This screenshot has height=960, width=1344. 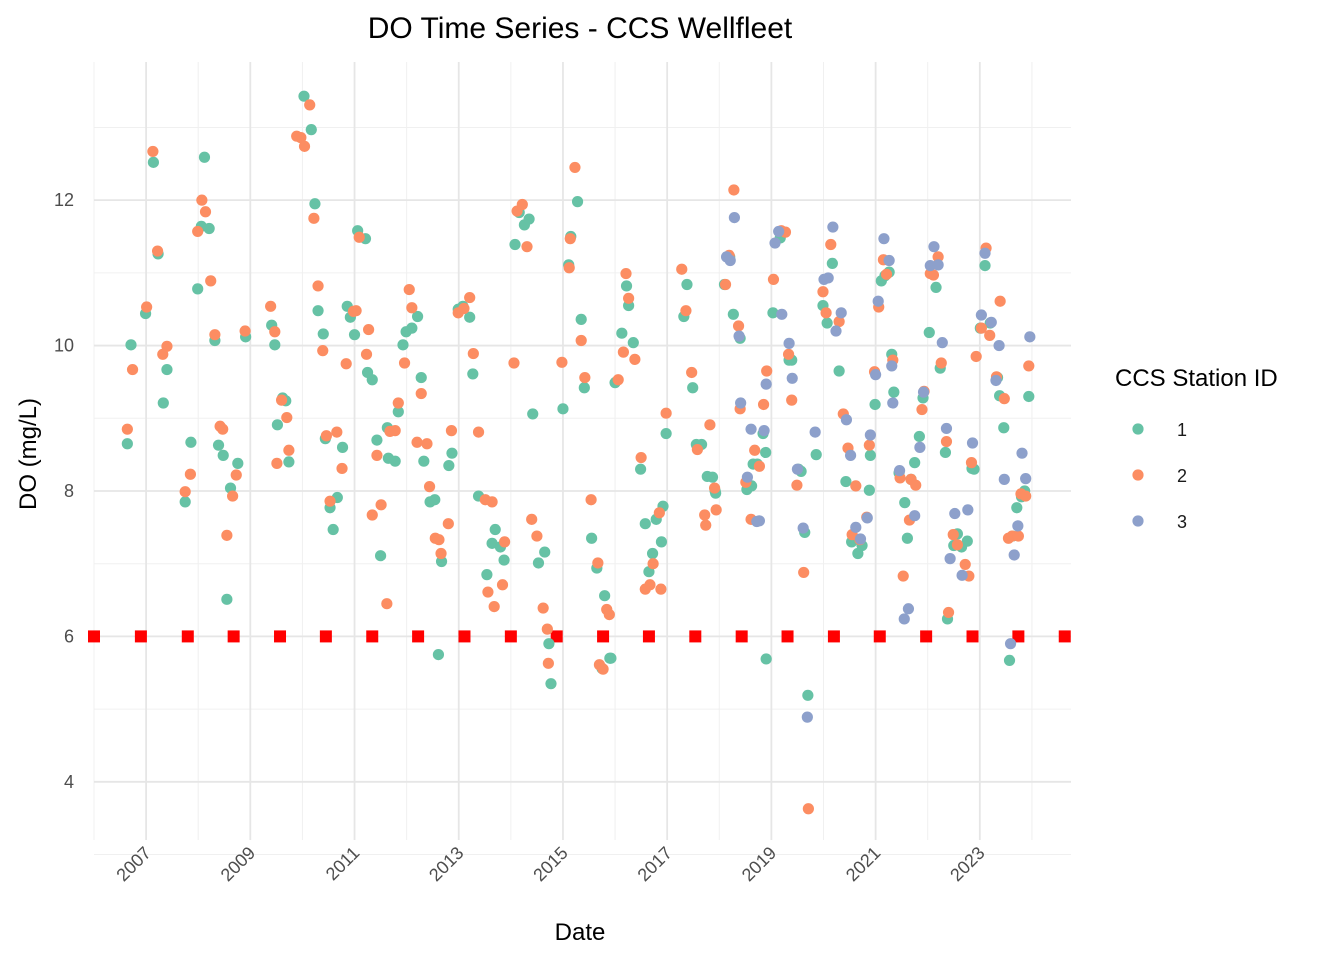 I want to click on x-tick-label: 2021, so click(x=863, y=864).